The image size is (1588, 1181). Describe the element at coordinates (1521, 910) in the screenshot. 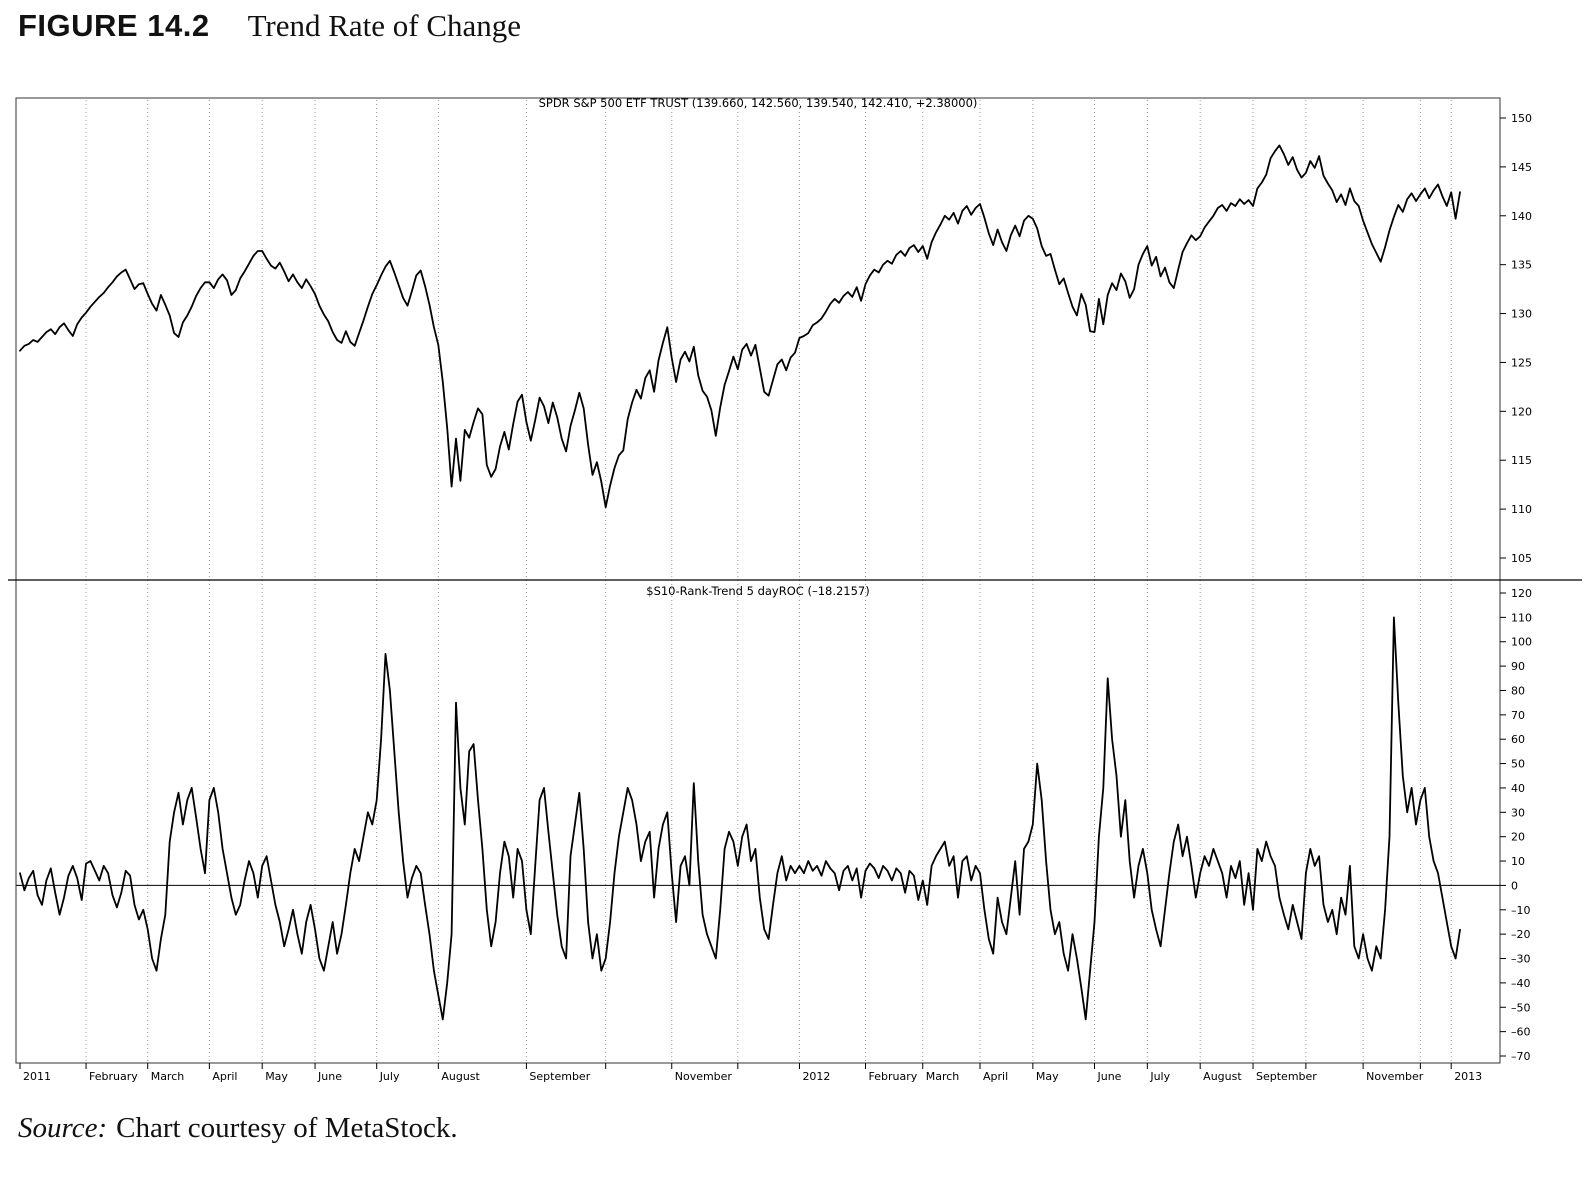

I see `svg-text: –10` at that location.